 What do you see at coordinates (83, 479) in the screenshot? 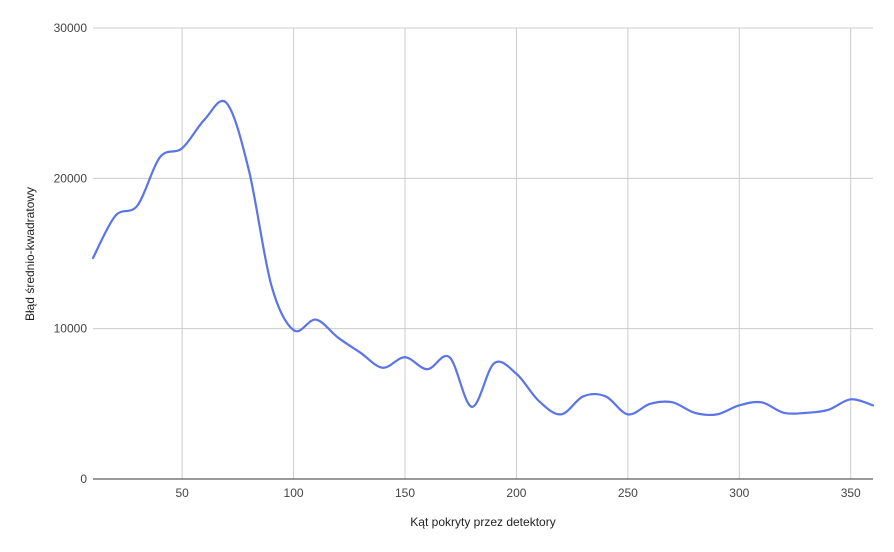
I see `y-tick-label: 0` at bounding box center [83, 479].